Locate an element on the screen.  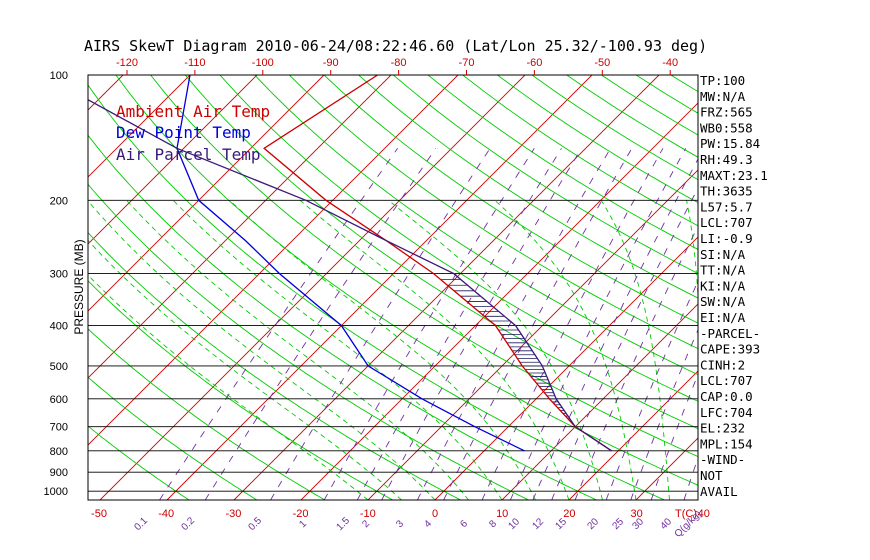
index-item: -WIND- is located at coordinates (722, 459).